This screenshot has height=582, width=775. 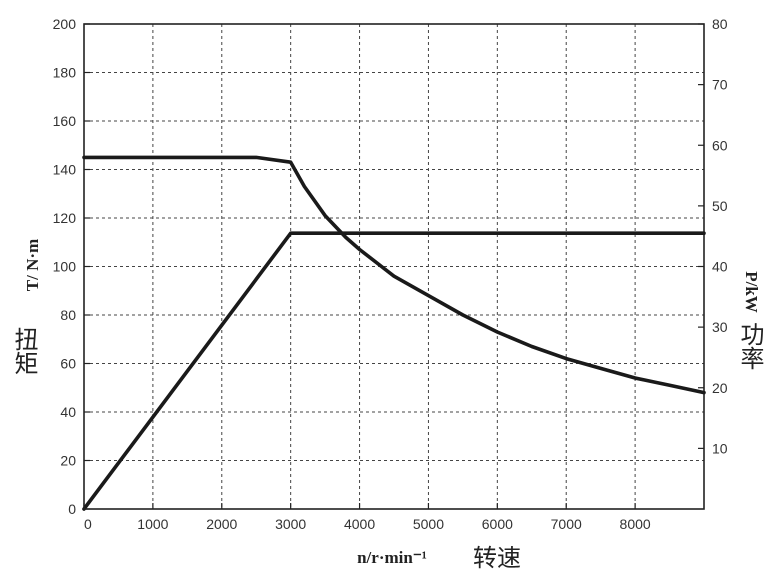 What do you see at coordinates (720, 388) in the screenshot?
I see `y-right-tick-label: 20` at bounding box center [720, 388].